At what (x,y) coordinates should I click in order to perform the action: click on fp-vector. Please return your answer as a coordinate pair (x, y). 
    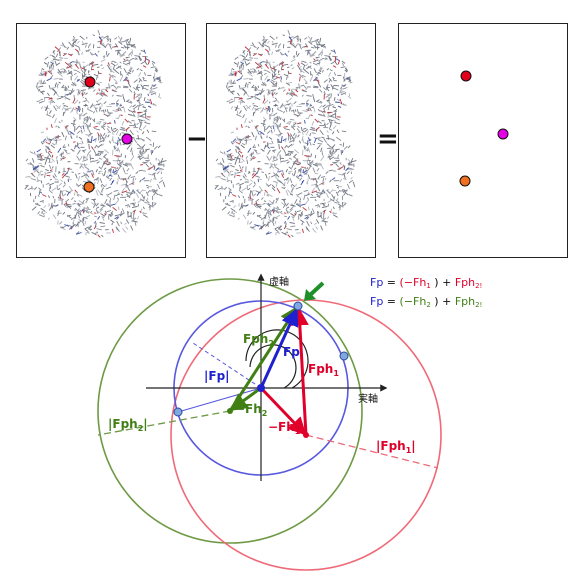
    Looking at the image, I should click on (279, 348).